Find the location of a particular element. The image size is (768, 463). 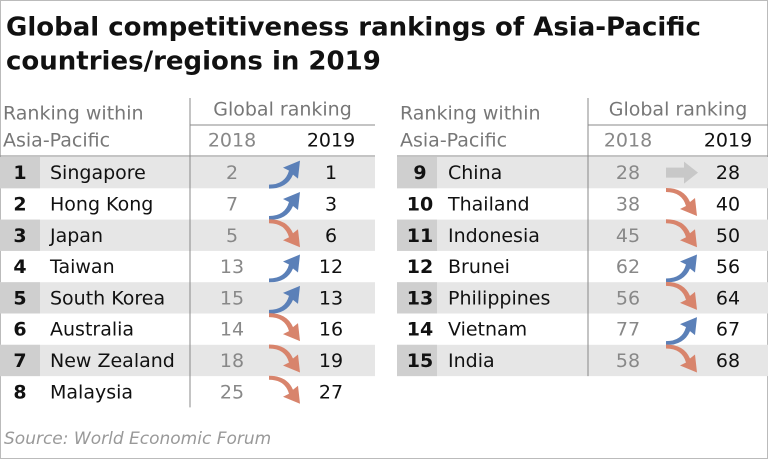

rank-2019: 56 is located at coordinates (728, 267).